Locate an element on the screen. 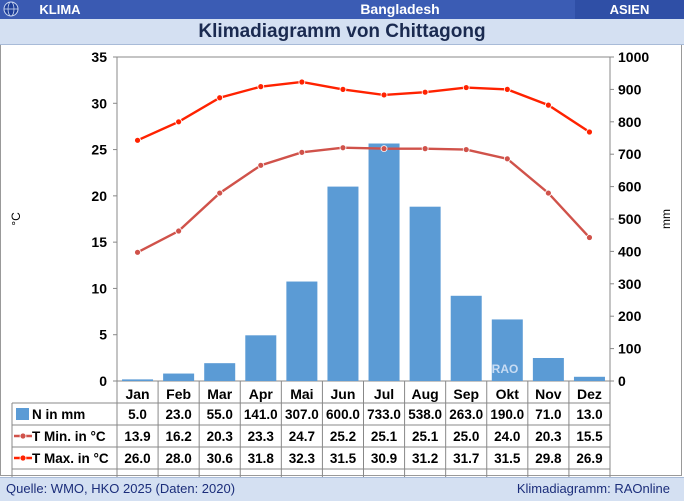 The height and width of the screenshot is (501, 684). data-value: 23.0 is located at coordinates (178, 414).